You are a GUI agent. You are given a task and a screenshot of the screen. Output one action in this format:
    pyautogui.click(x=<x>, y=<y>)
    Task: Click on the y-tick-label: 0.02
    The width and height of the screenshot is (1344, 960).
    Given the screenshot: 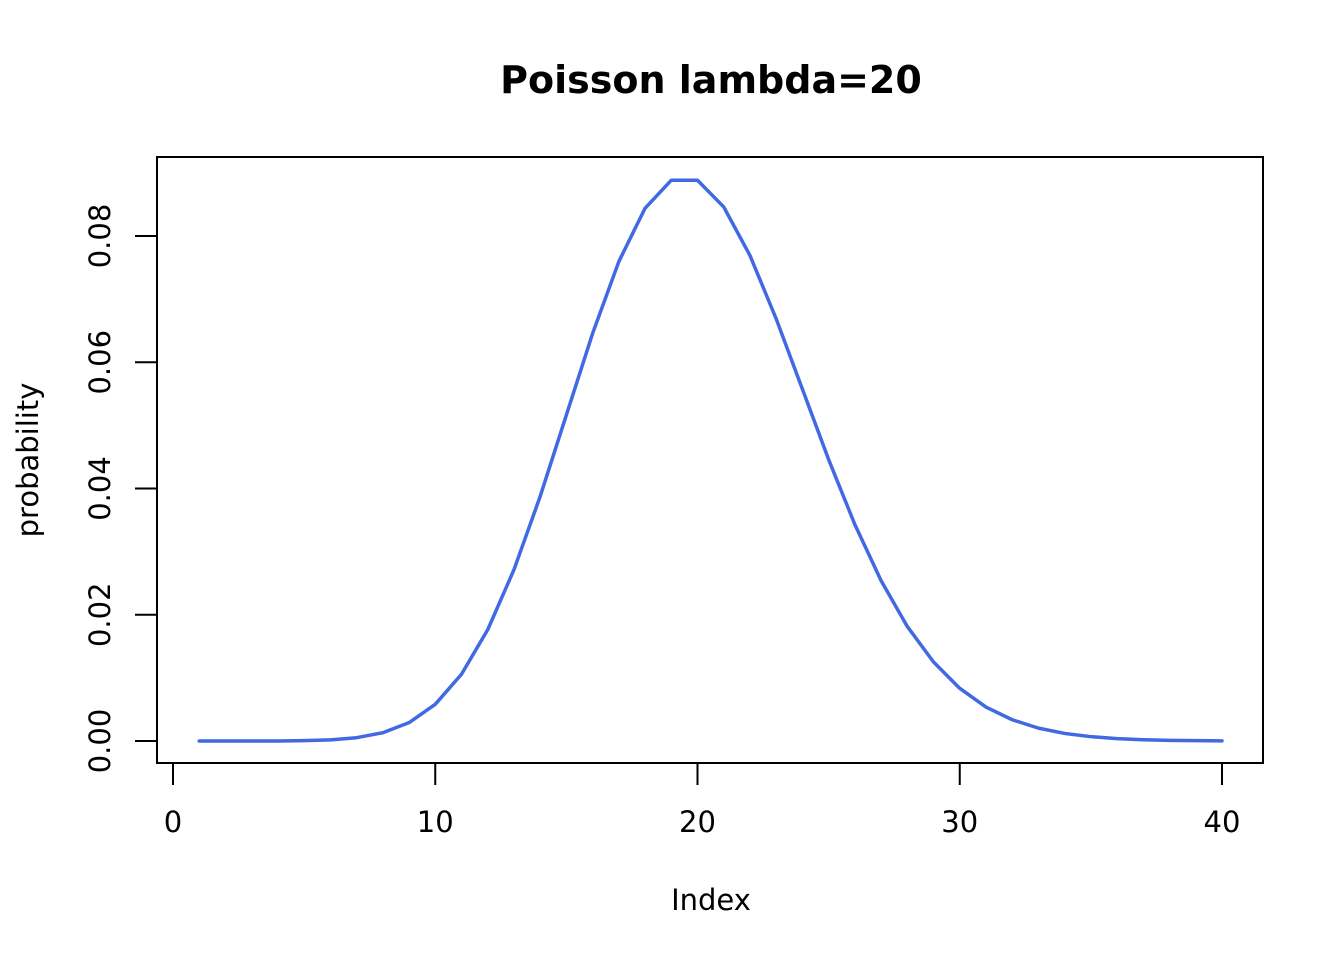 What is the action you would take?
    pyautogui.click(x=100, y=614)
    